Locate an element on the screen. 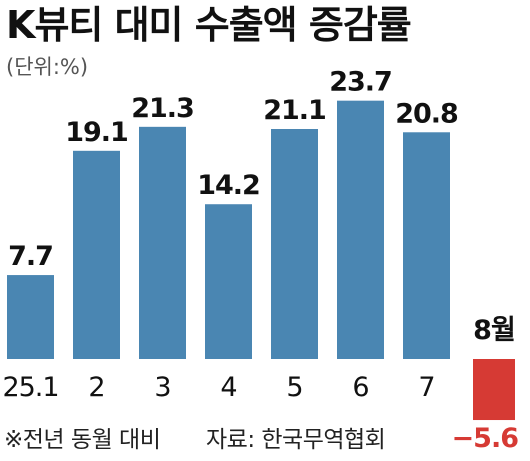 This screenshot has height=461, width=530. value-label-3: 21.3 is located at coordinates (162, 108).